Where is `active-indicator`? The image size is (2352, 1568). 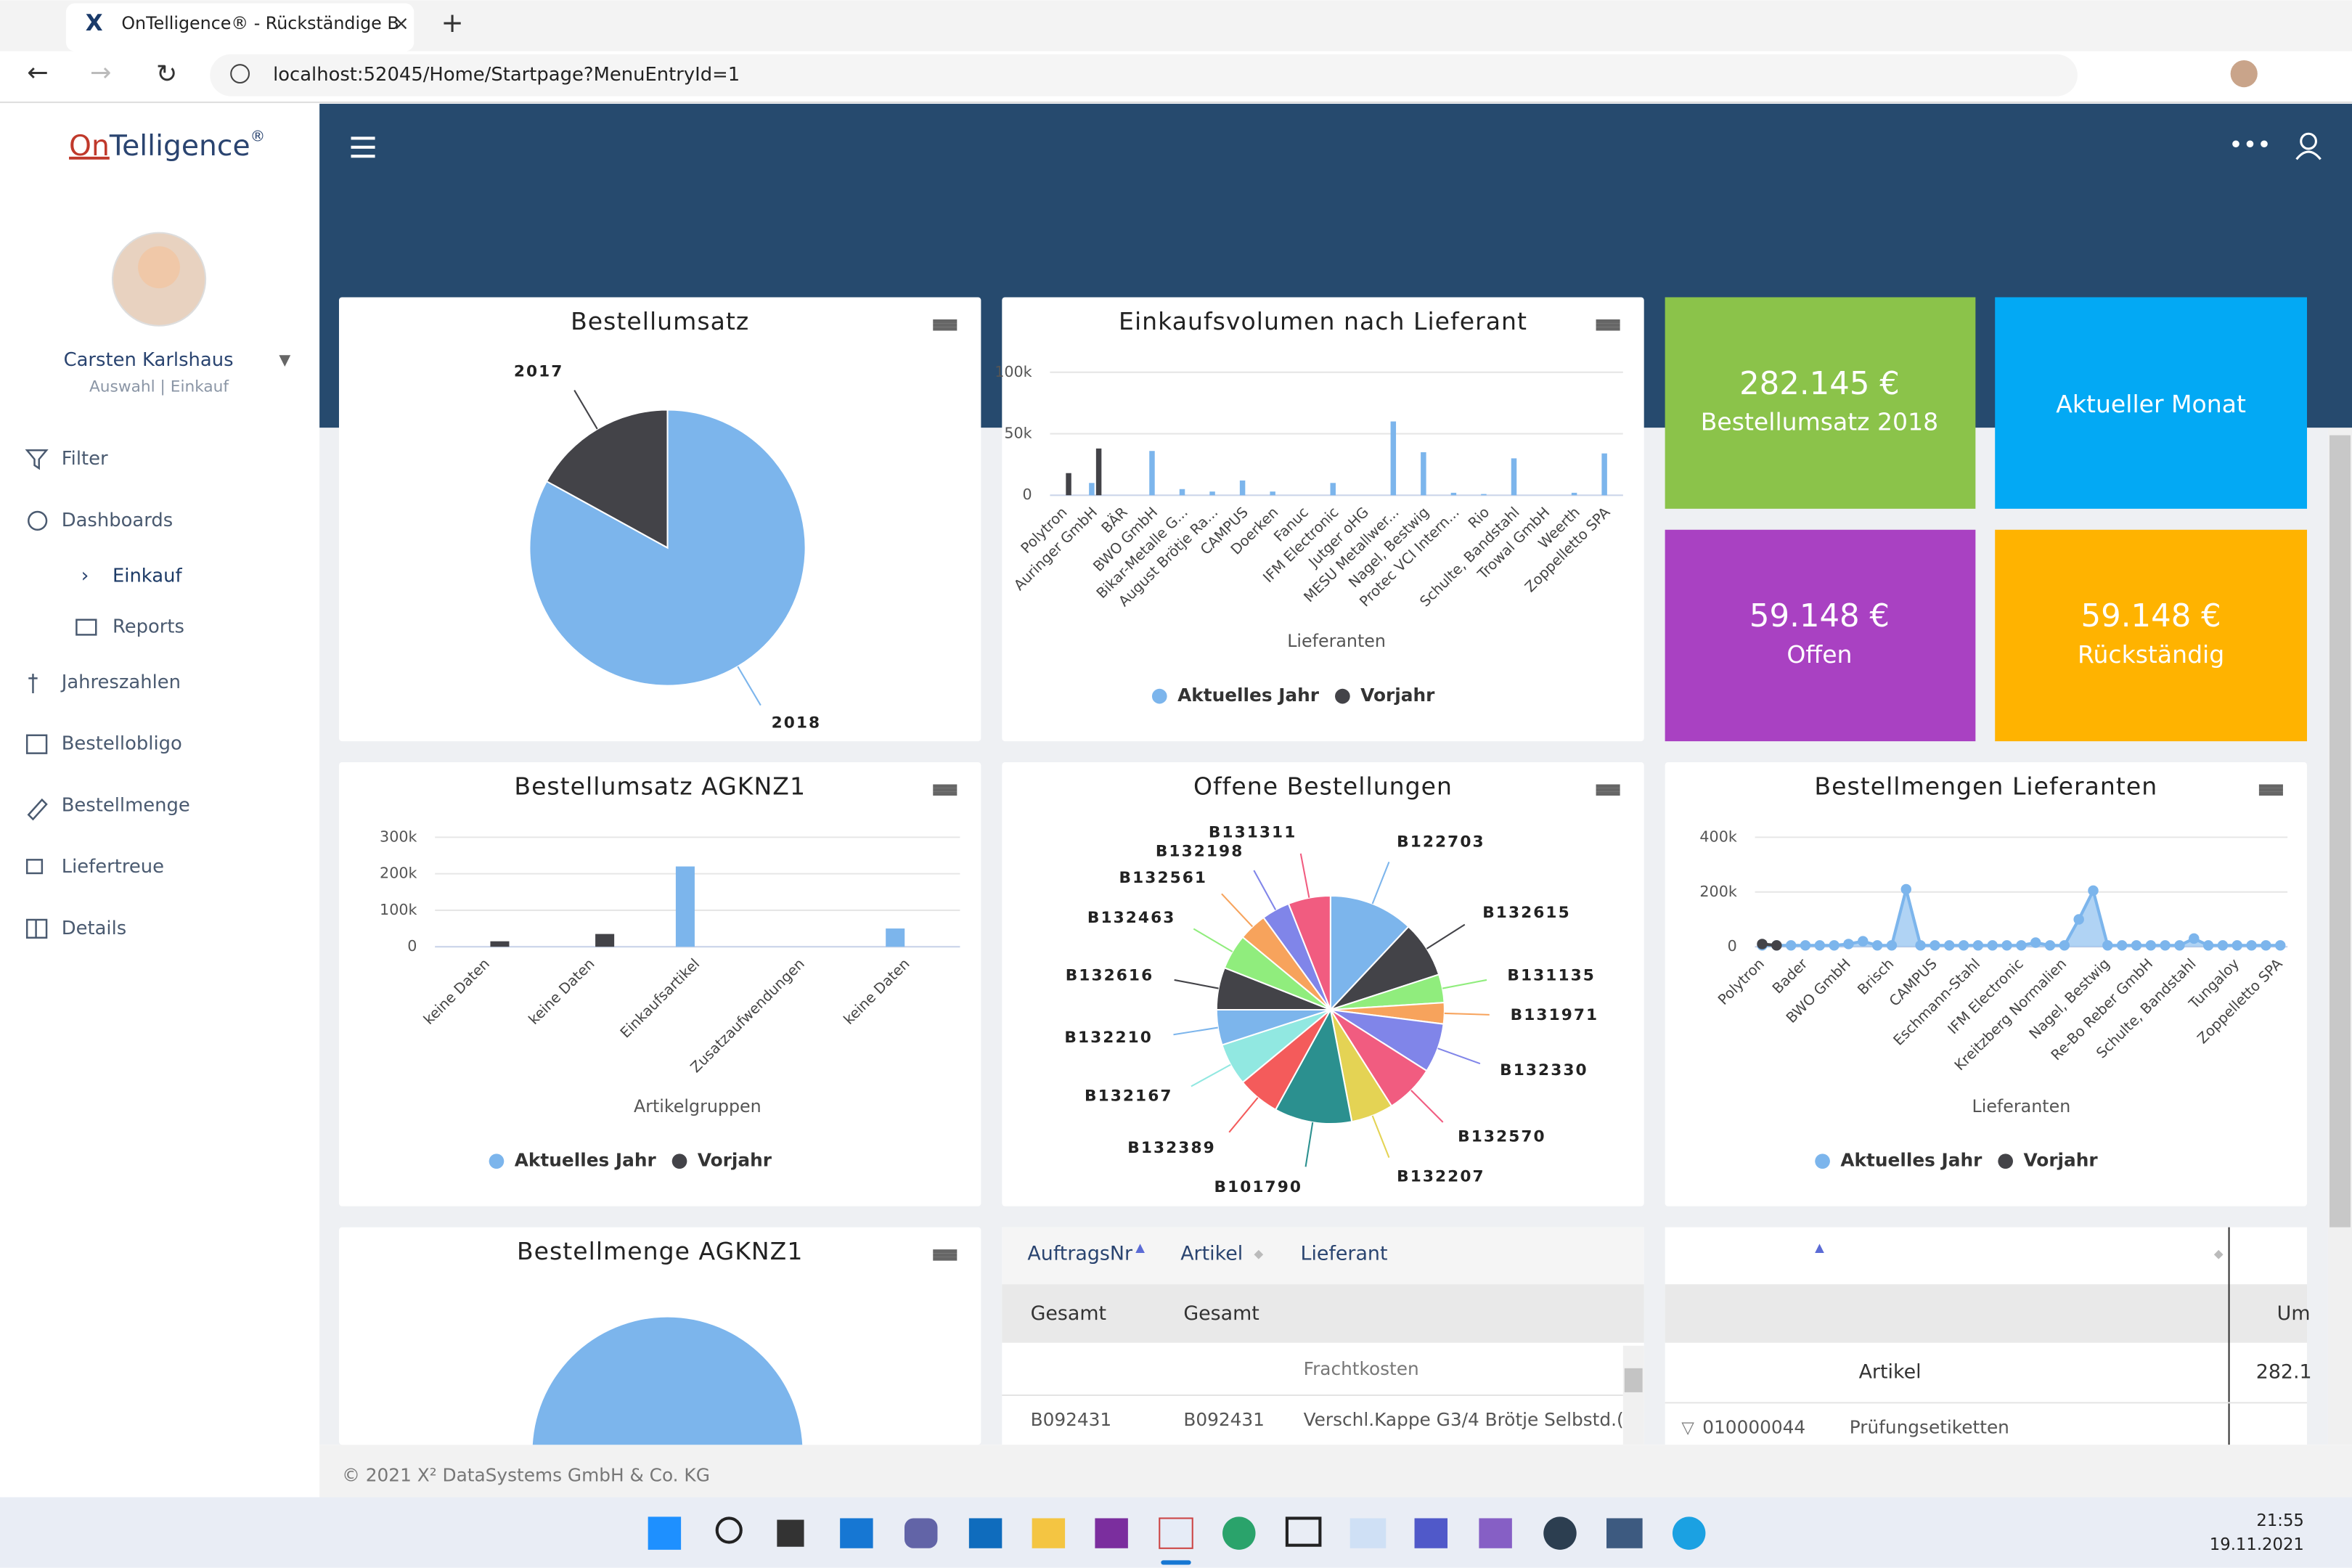 active-indicator is located at coordinates (1176, 1563).